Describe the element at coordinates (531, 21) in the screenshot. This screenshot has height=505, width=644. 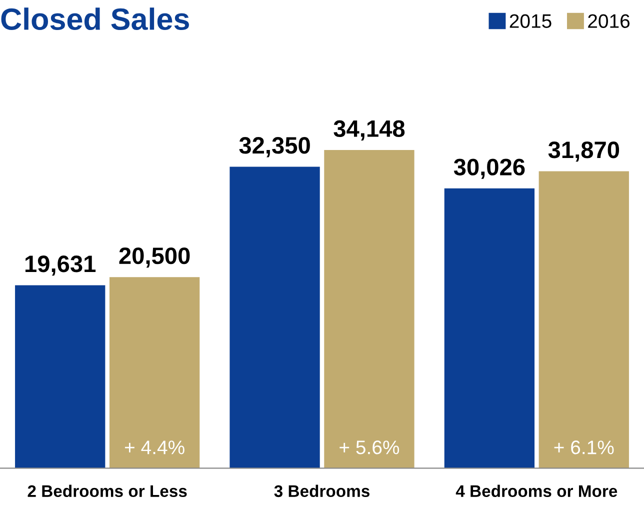
I see `legend-label: 2015` at that location.